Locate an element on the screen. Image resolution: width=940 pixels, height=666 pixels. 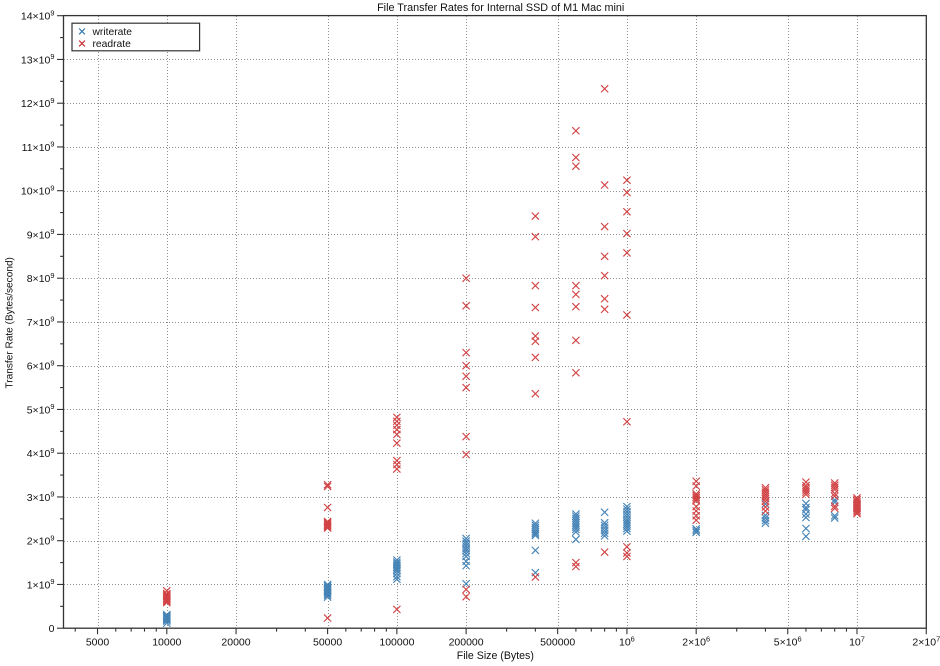
svg-text: 8×10⁹ is located at coordinates (41, 278).